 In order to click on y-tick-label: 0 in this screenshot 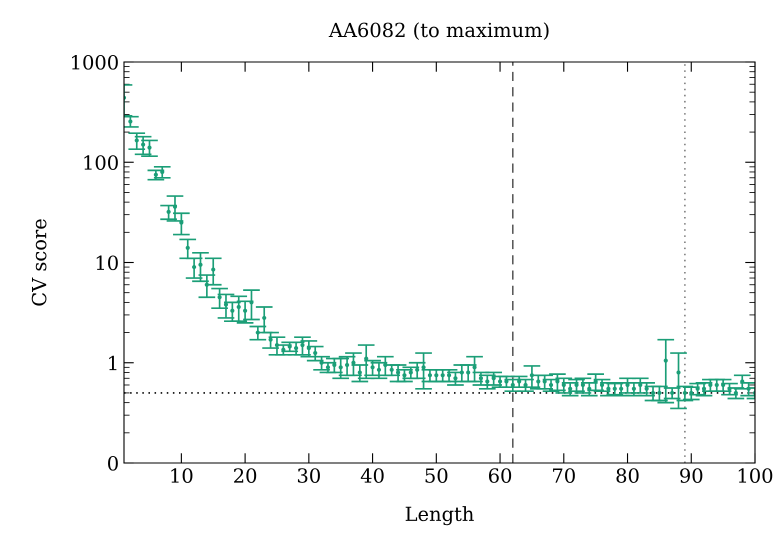, I will do `click(113, 463)`.